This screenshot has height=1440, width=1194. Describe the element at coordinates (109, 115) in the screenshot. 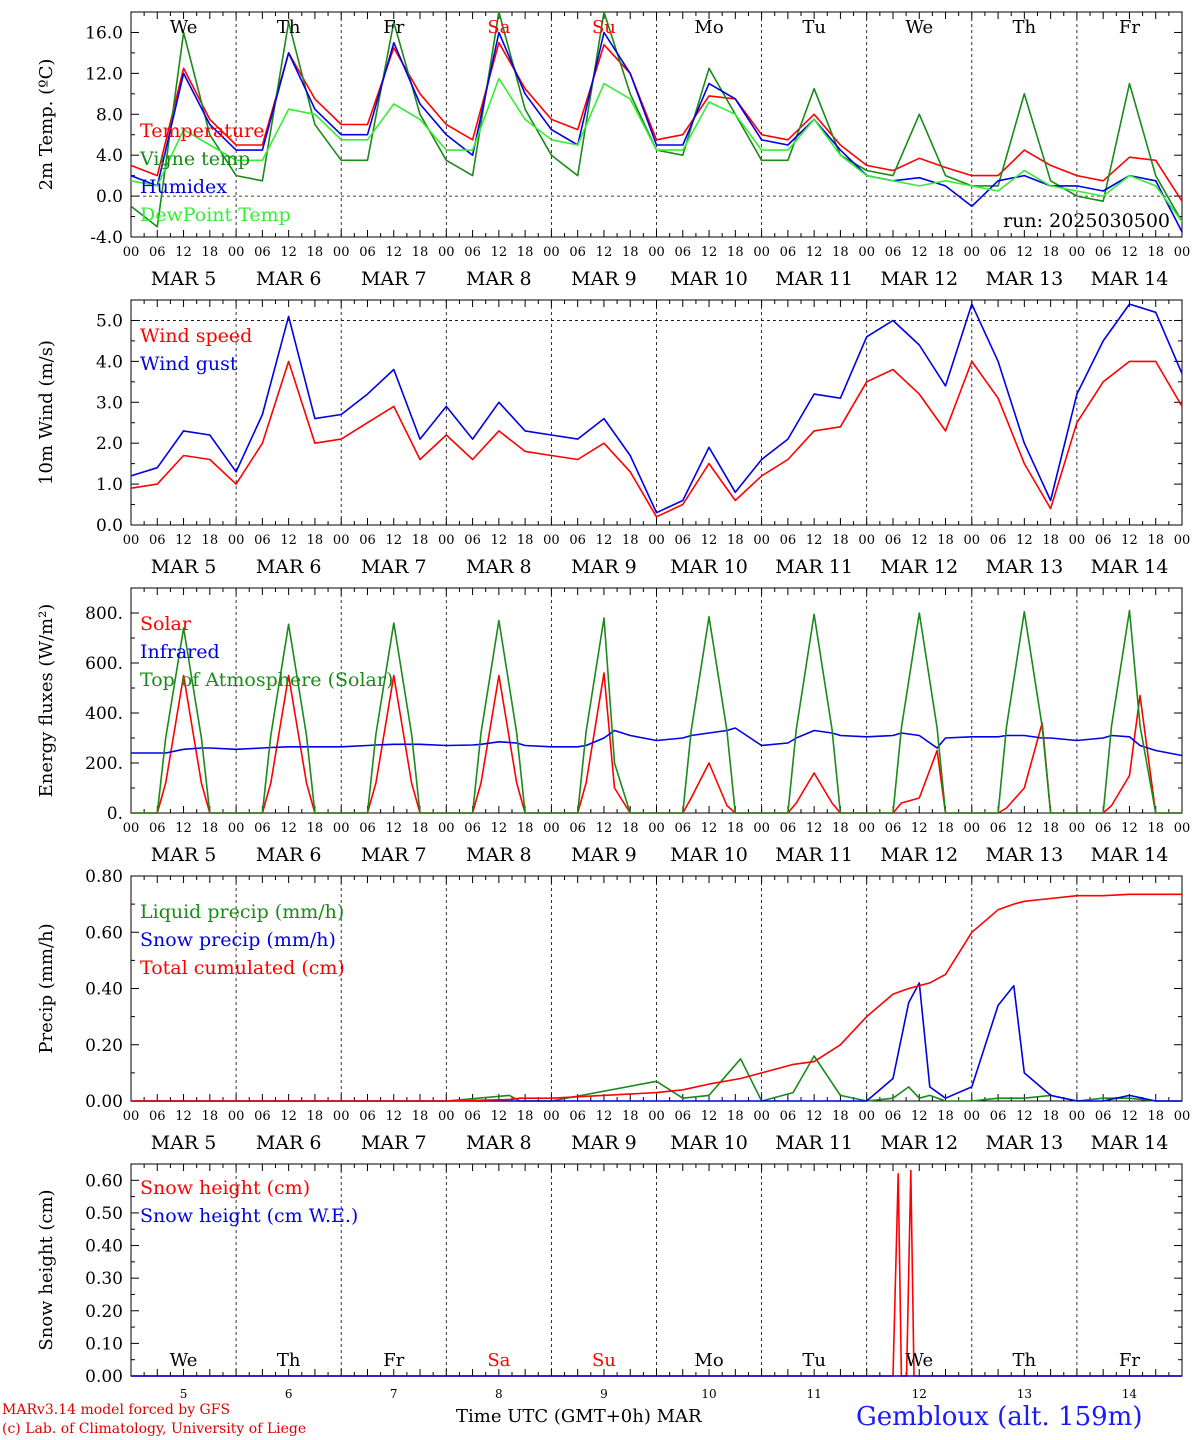

I see `y-tick-label: 8.0` at that location.